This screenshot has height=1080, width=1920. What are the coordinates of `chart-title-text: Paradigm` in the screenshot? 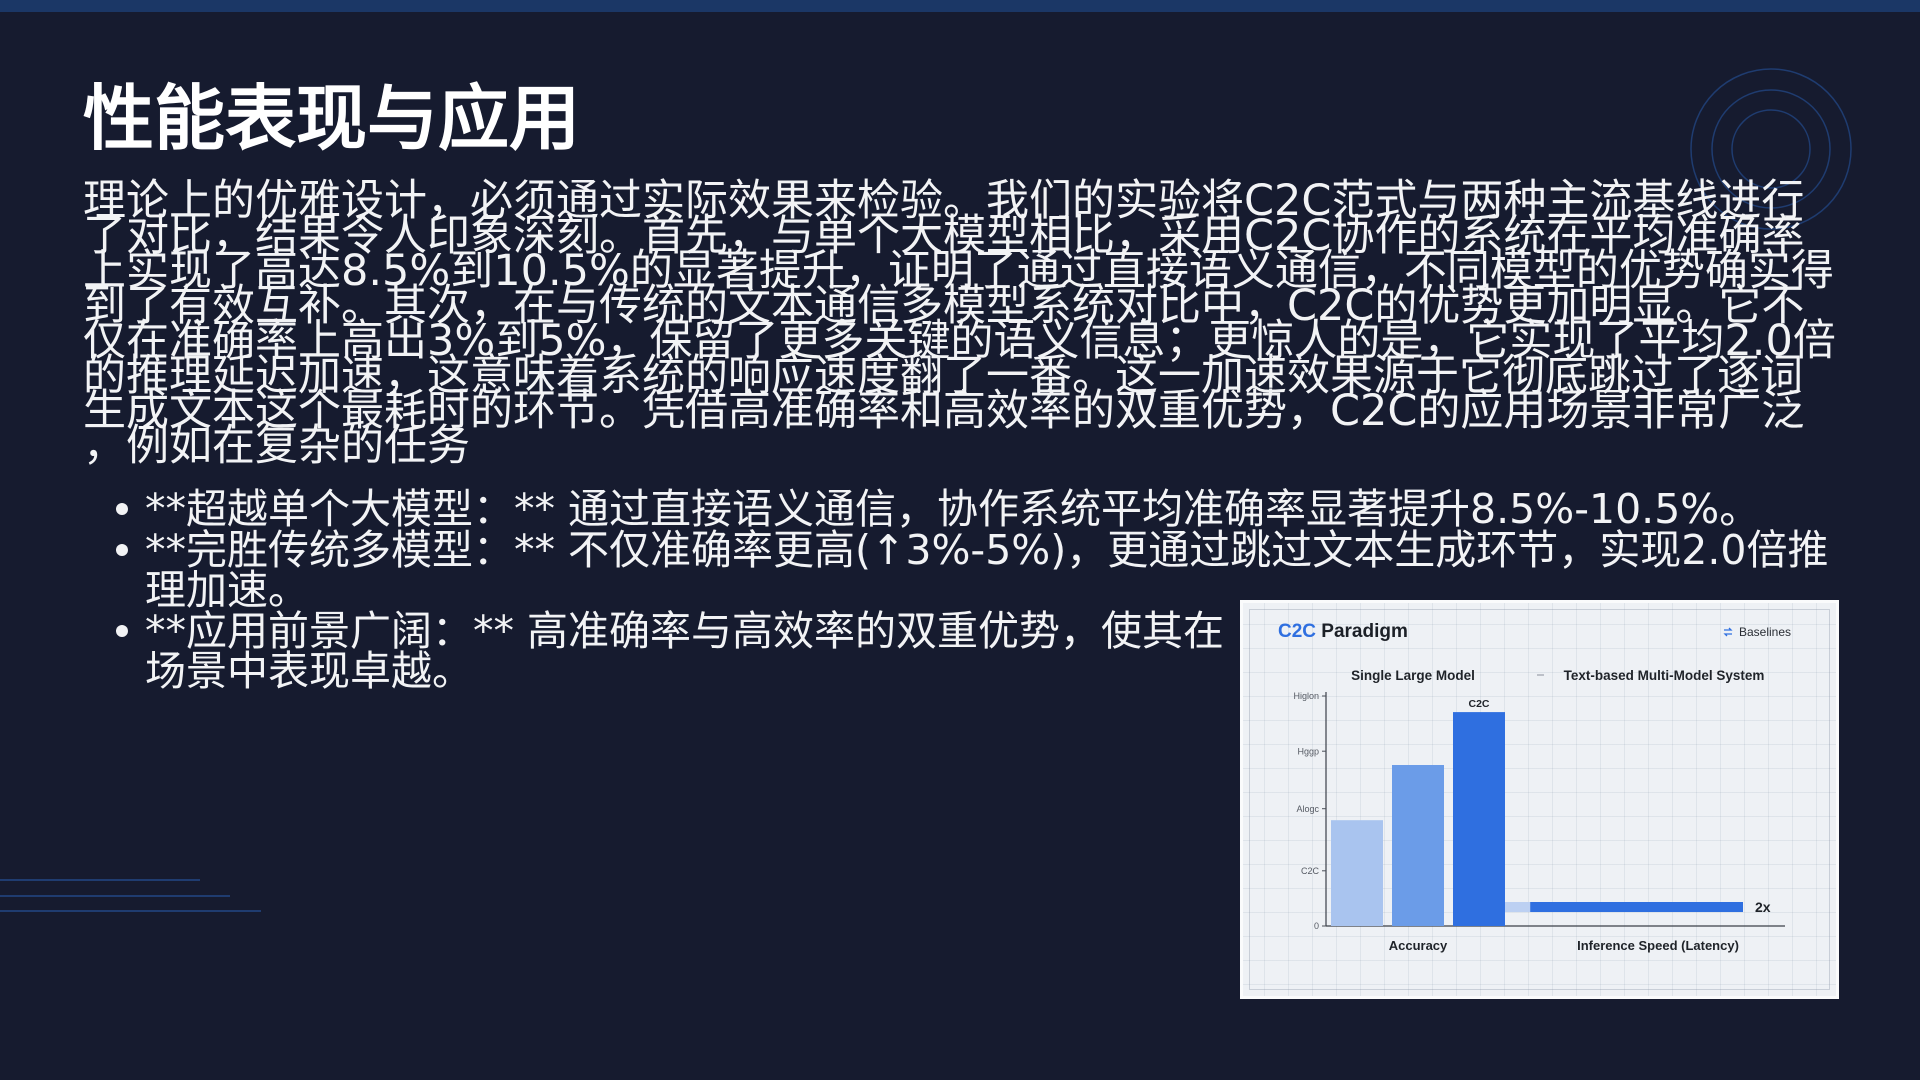 It's located at (1364, 631).